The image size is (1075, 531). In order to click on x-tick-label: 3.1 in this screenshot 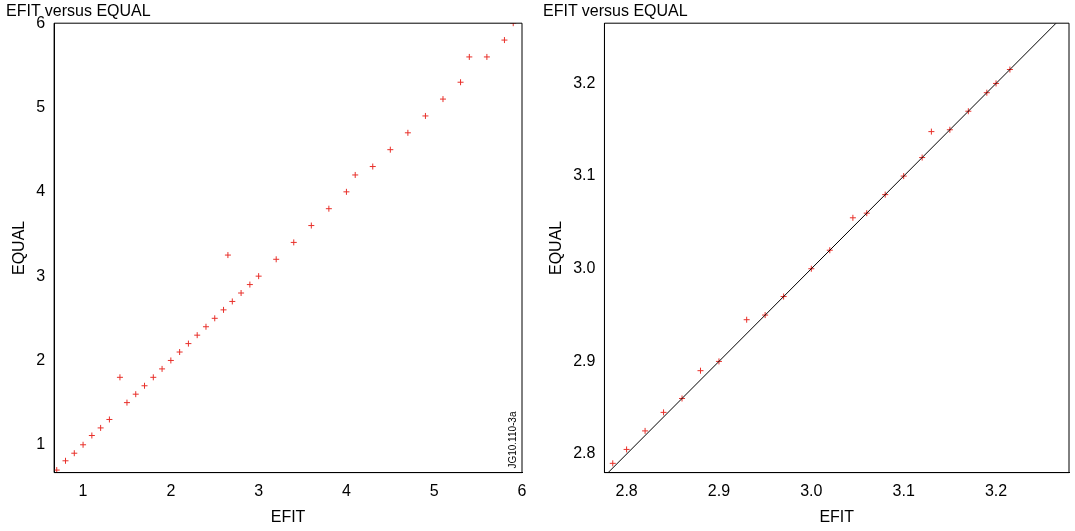, I will do `click(903, 490)`.